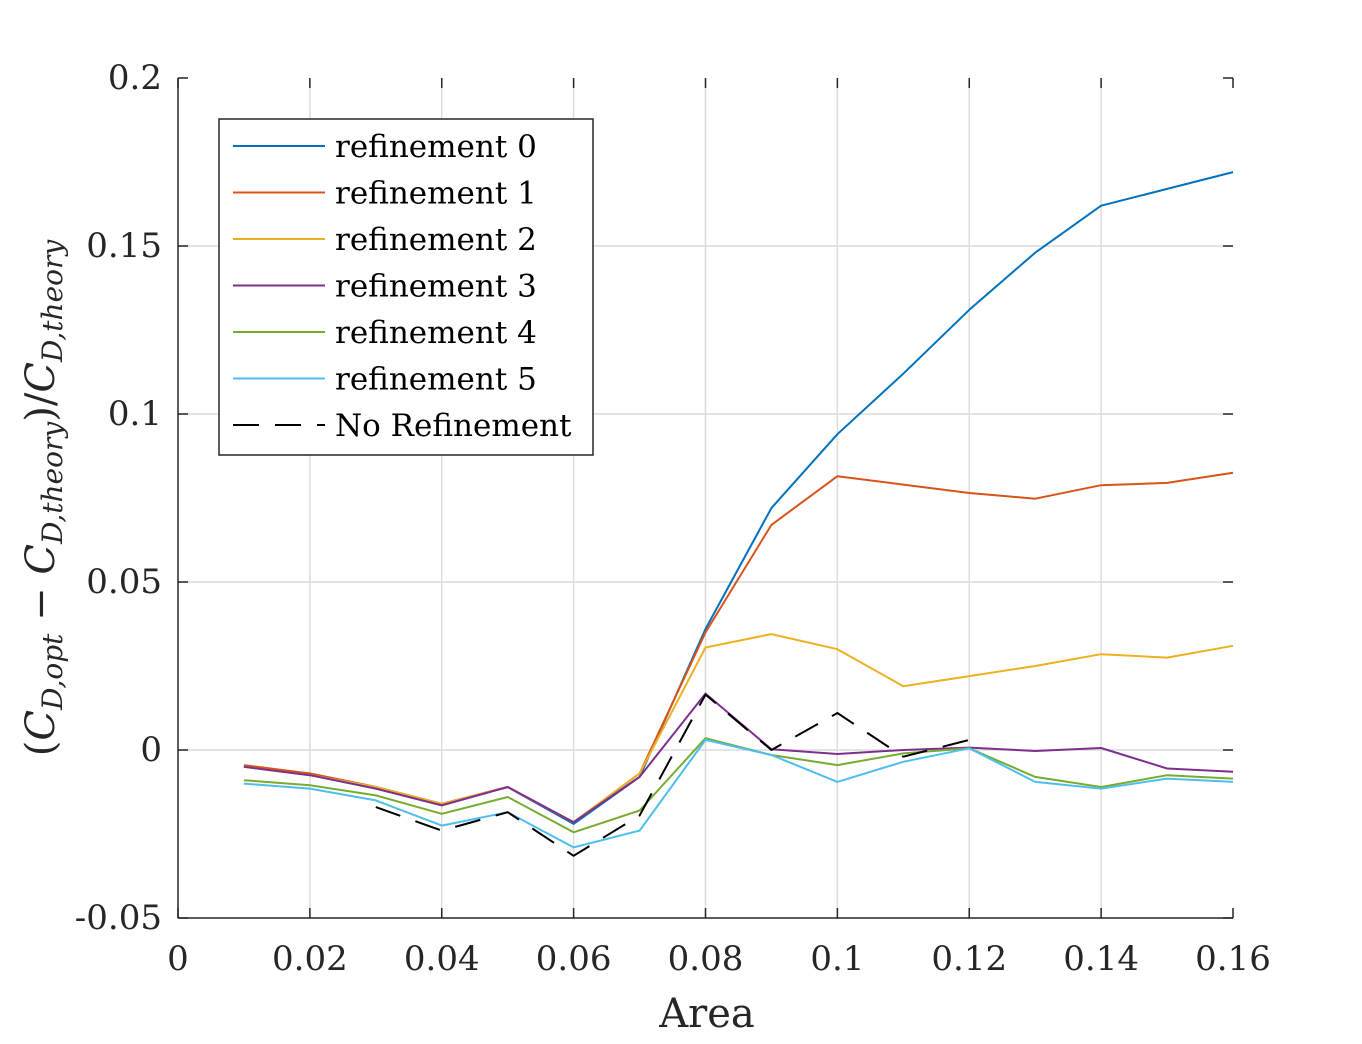  What do you see at coordinates (41, 749) in the screenshot?
I see `y-label-open: (` at bounding box center [41, 749].